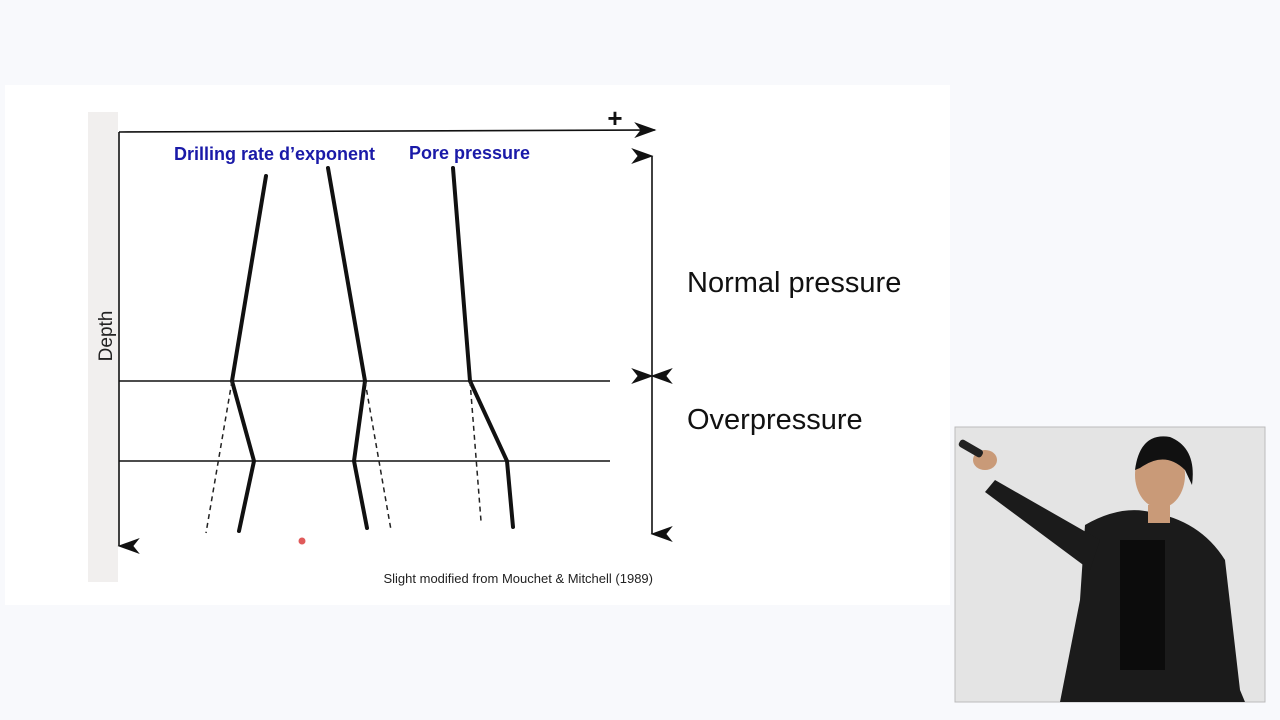 This screenshot has height=720, width=1280. Describe the element at coordinates (106, 336) in the screenshot. I see `axis-depth: Depth` at that location.